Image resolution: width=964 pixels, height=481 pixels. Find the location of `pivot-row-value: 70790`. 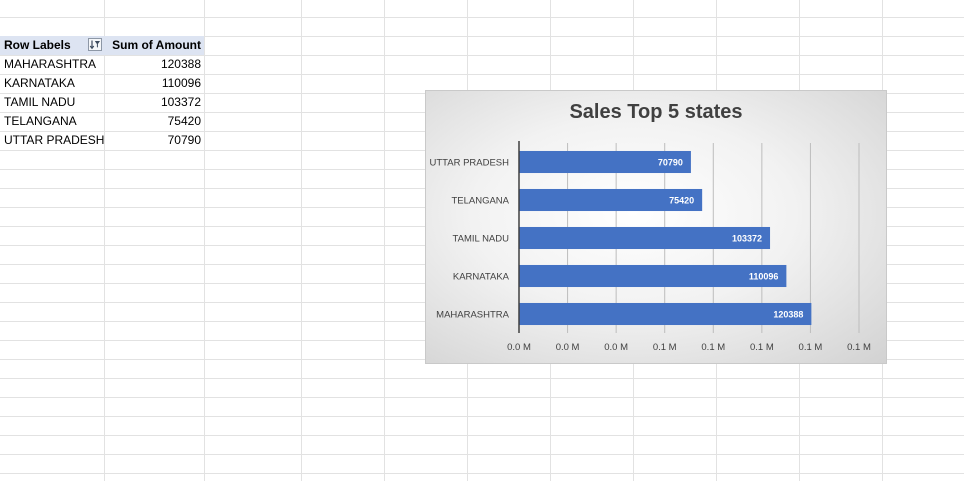

pivot-row-value: 70790 is located at coordinates (184, 140).